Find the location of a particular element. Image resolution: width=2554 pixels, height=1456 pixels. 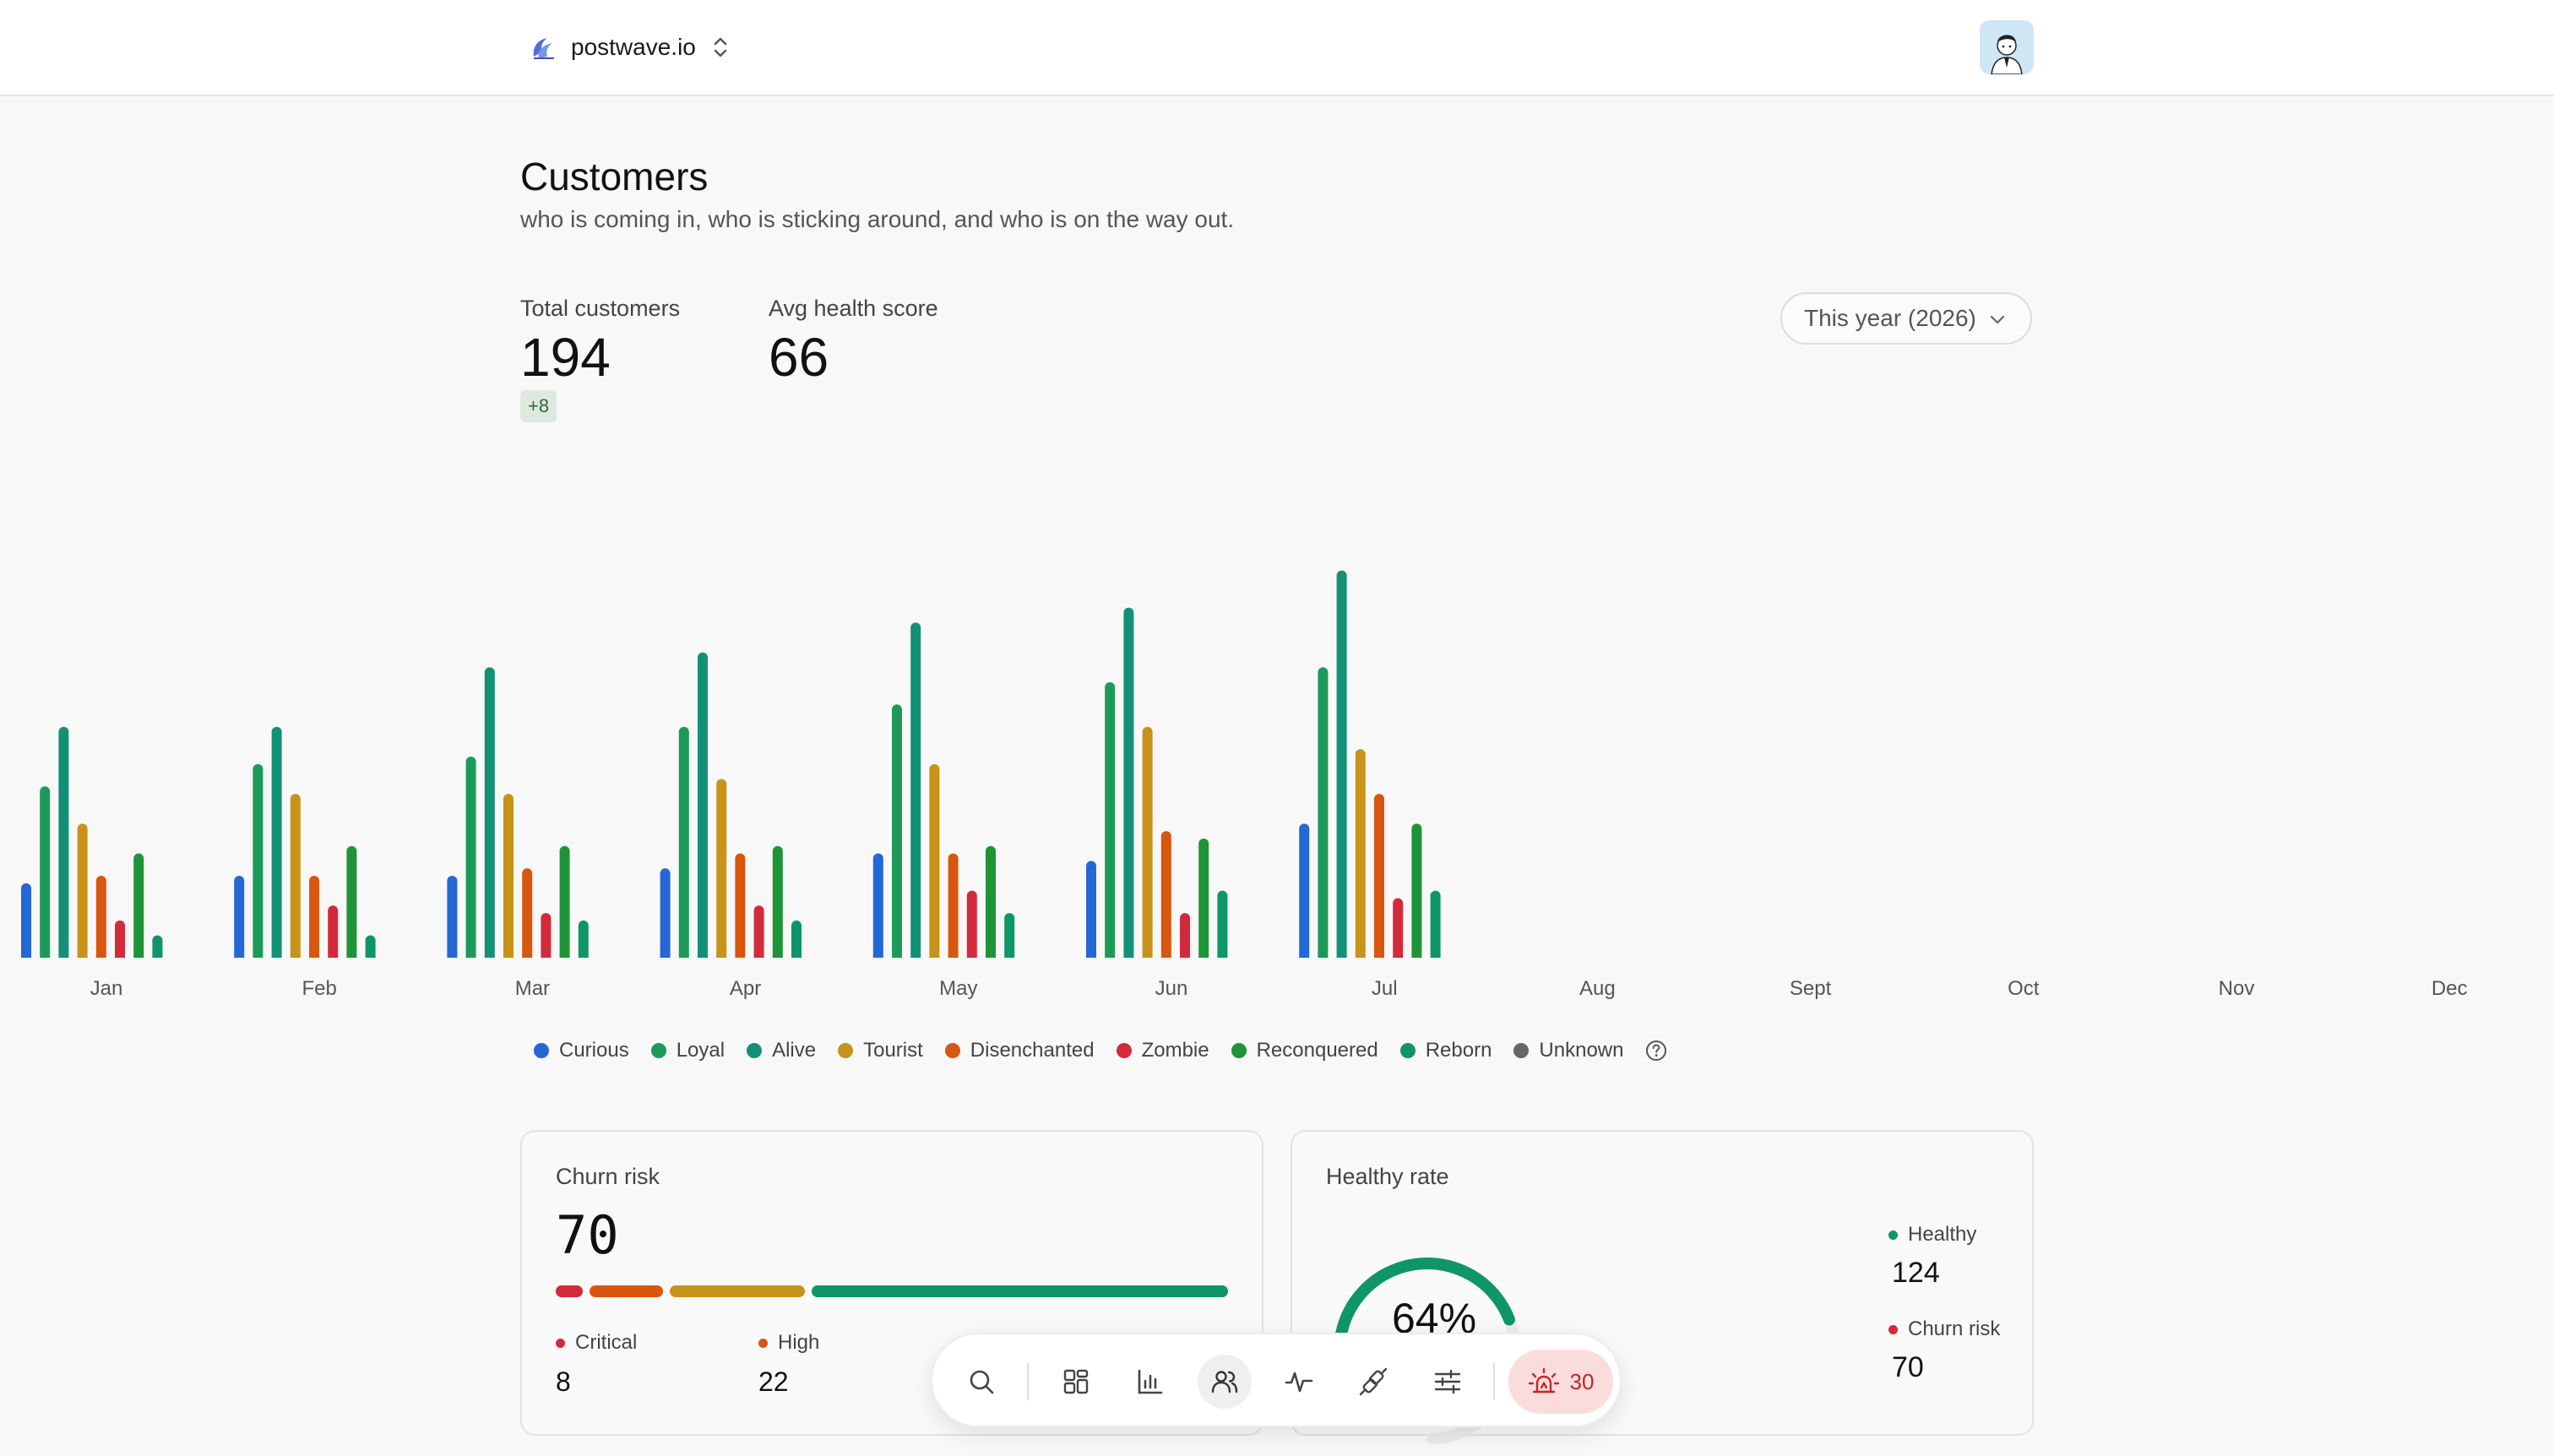

bar-loyal-mar is located at coordinates (470, 859).